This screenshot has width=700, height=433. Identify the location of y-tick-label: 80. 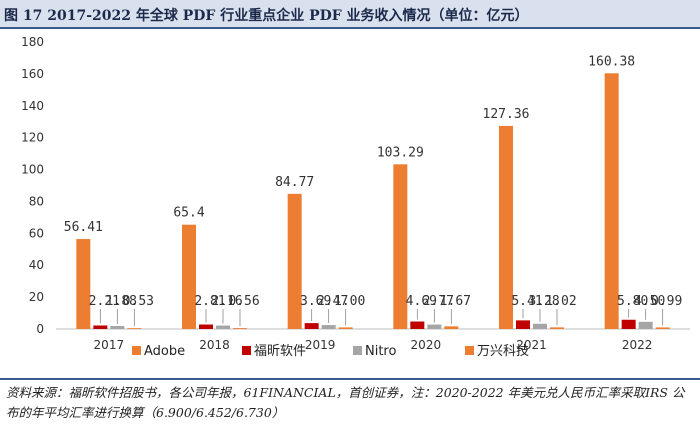
(36, 201).